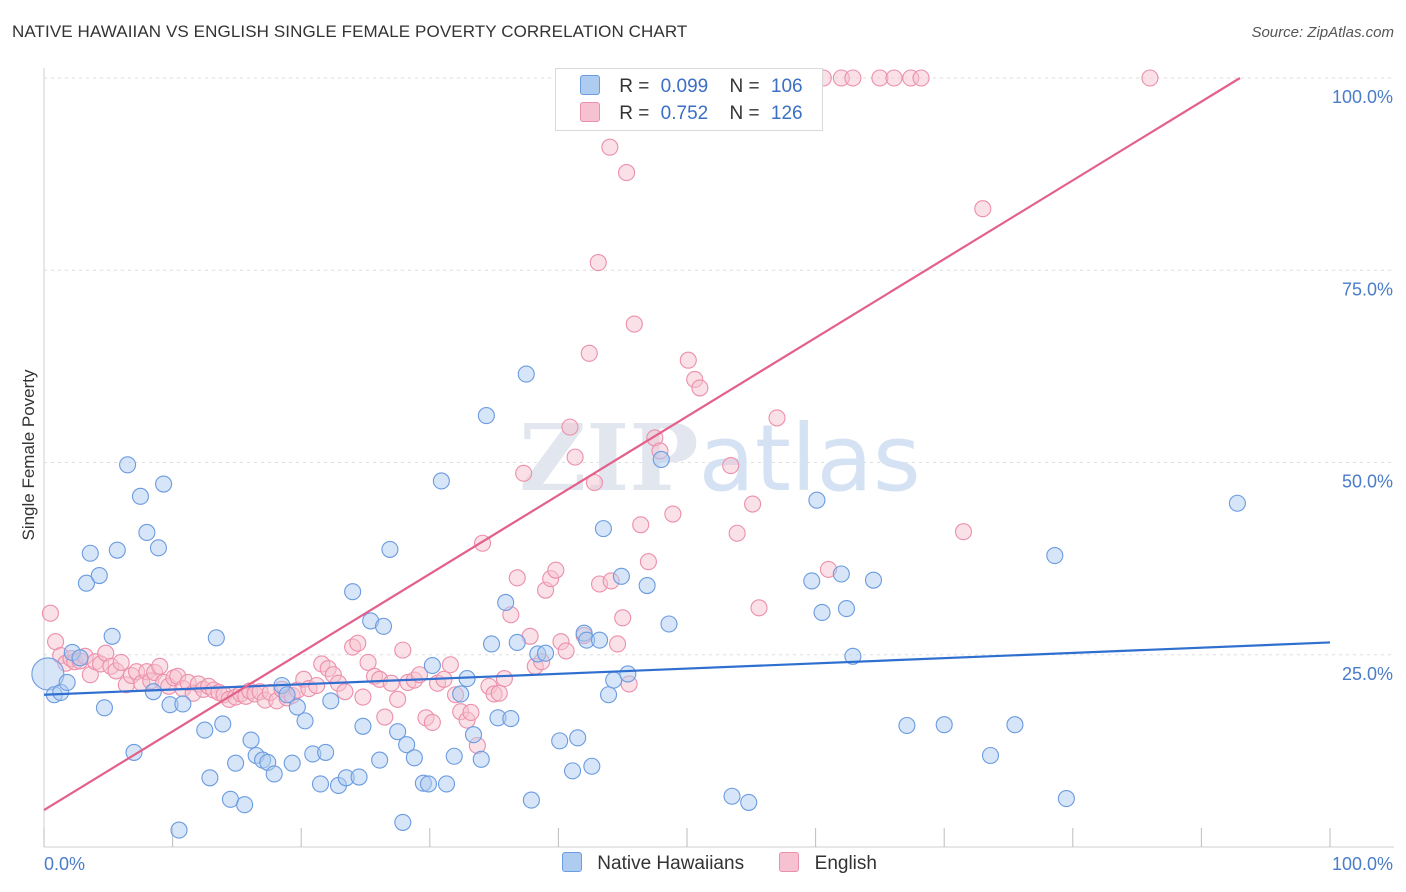 This screenshot has height=892, width=1406. What do you see at coordinates (671, 863) in the screenshot?
I see `legend-label-native-hawaiians: Native Hawaiians` at bounding box center [671, 863].